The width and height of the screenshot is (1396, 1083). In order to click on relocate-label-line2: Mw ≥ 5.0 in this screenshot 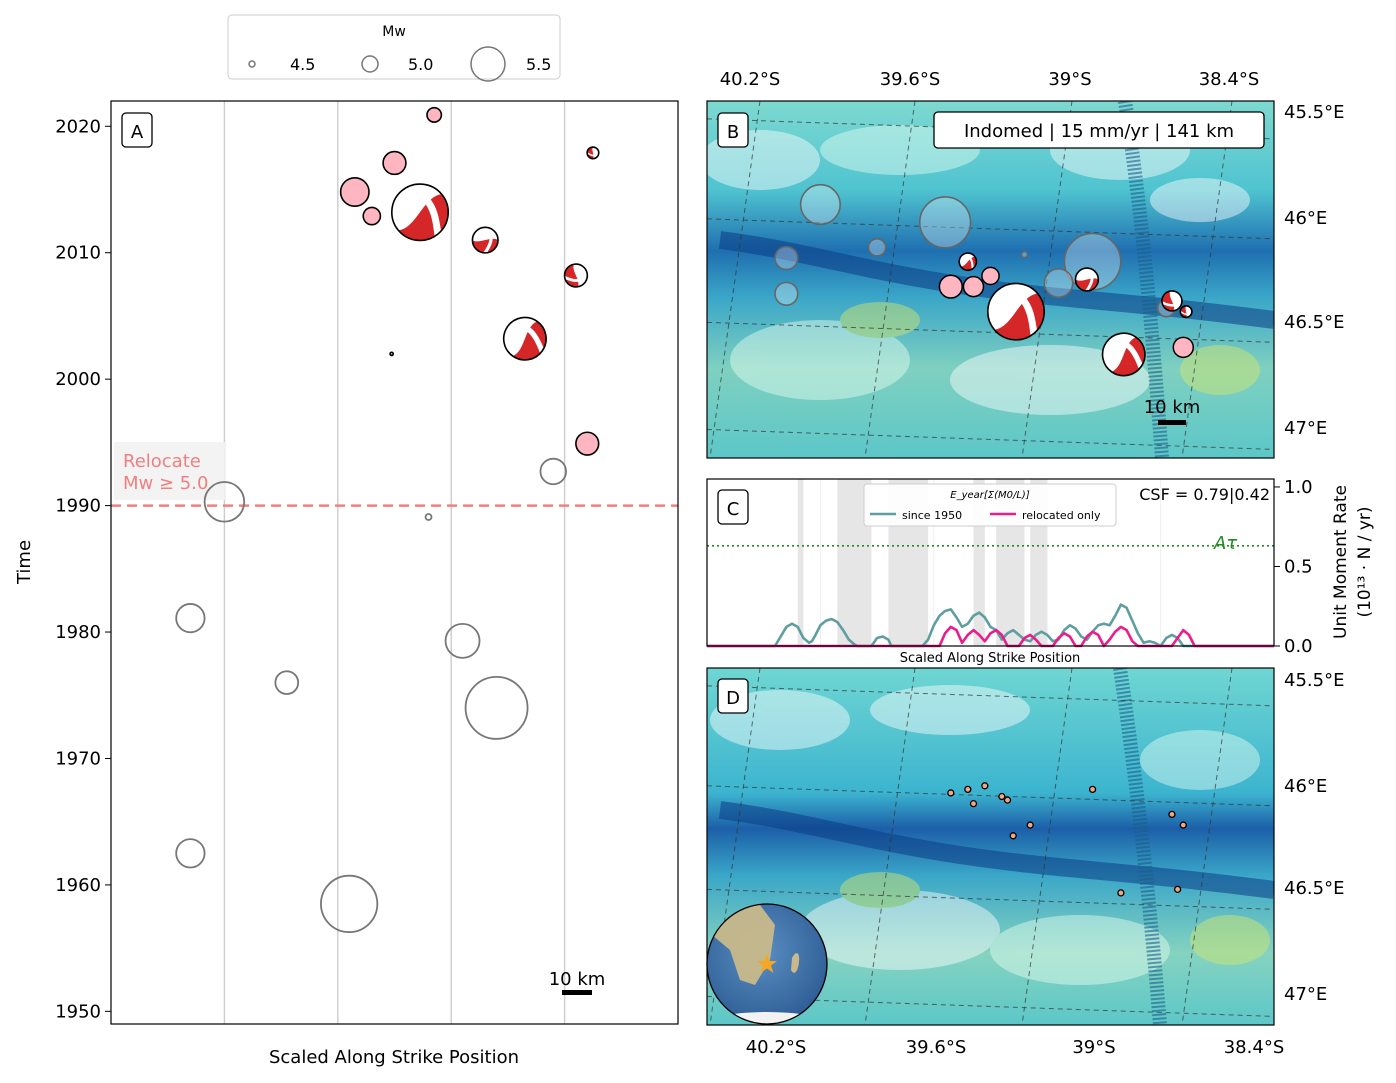, I will do `click(165, 483)`.